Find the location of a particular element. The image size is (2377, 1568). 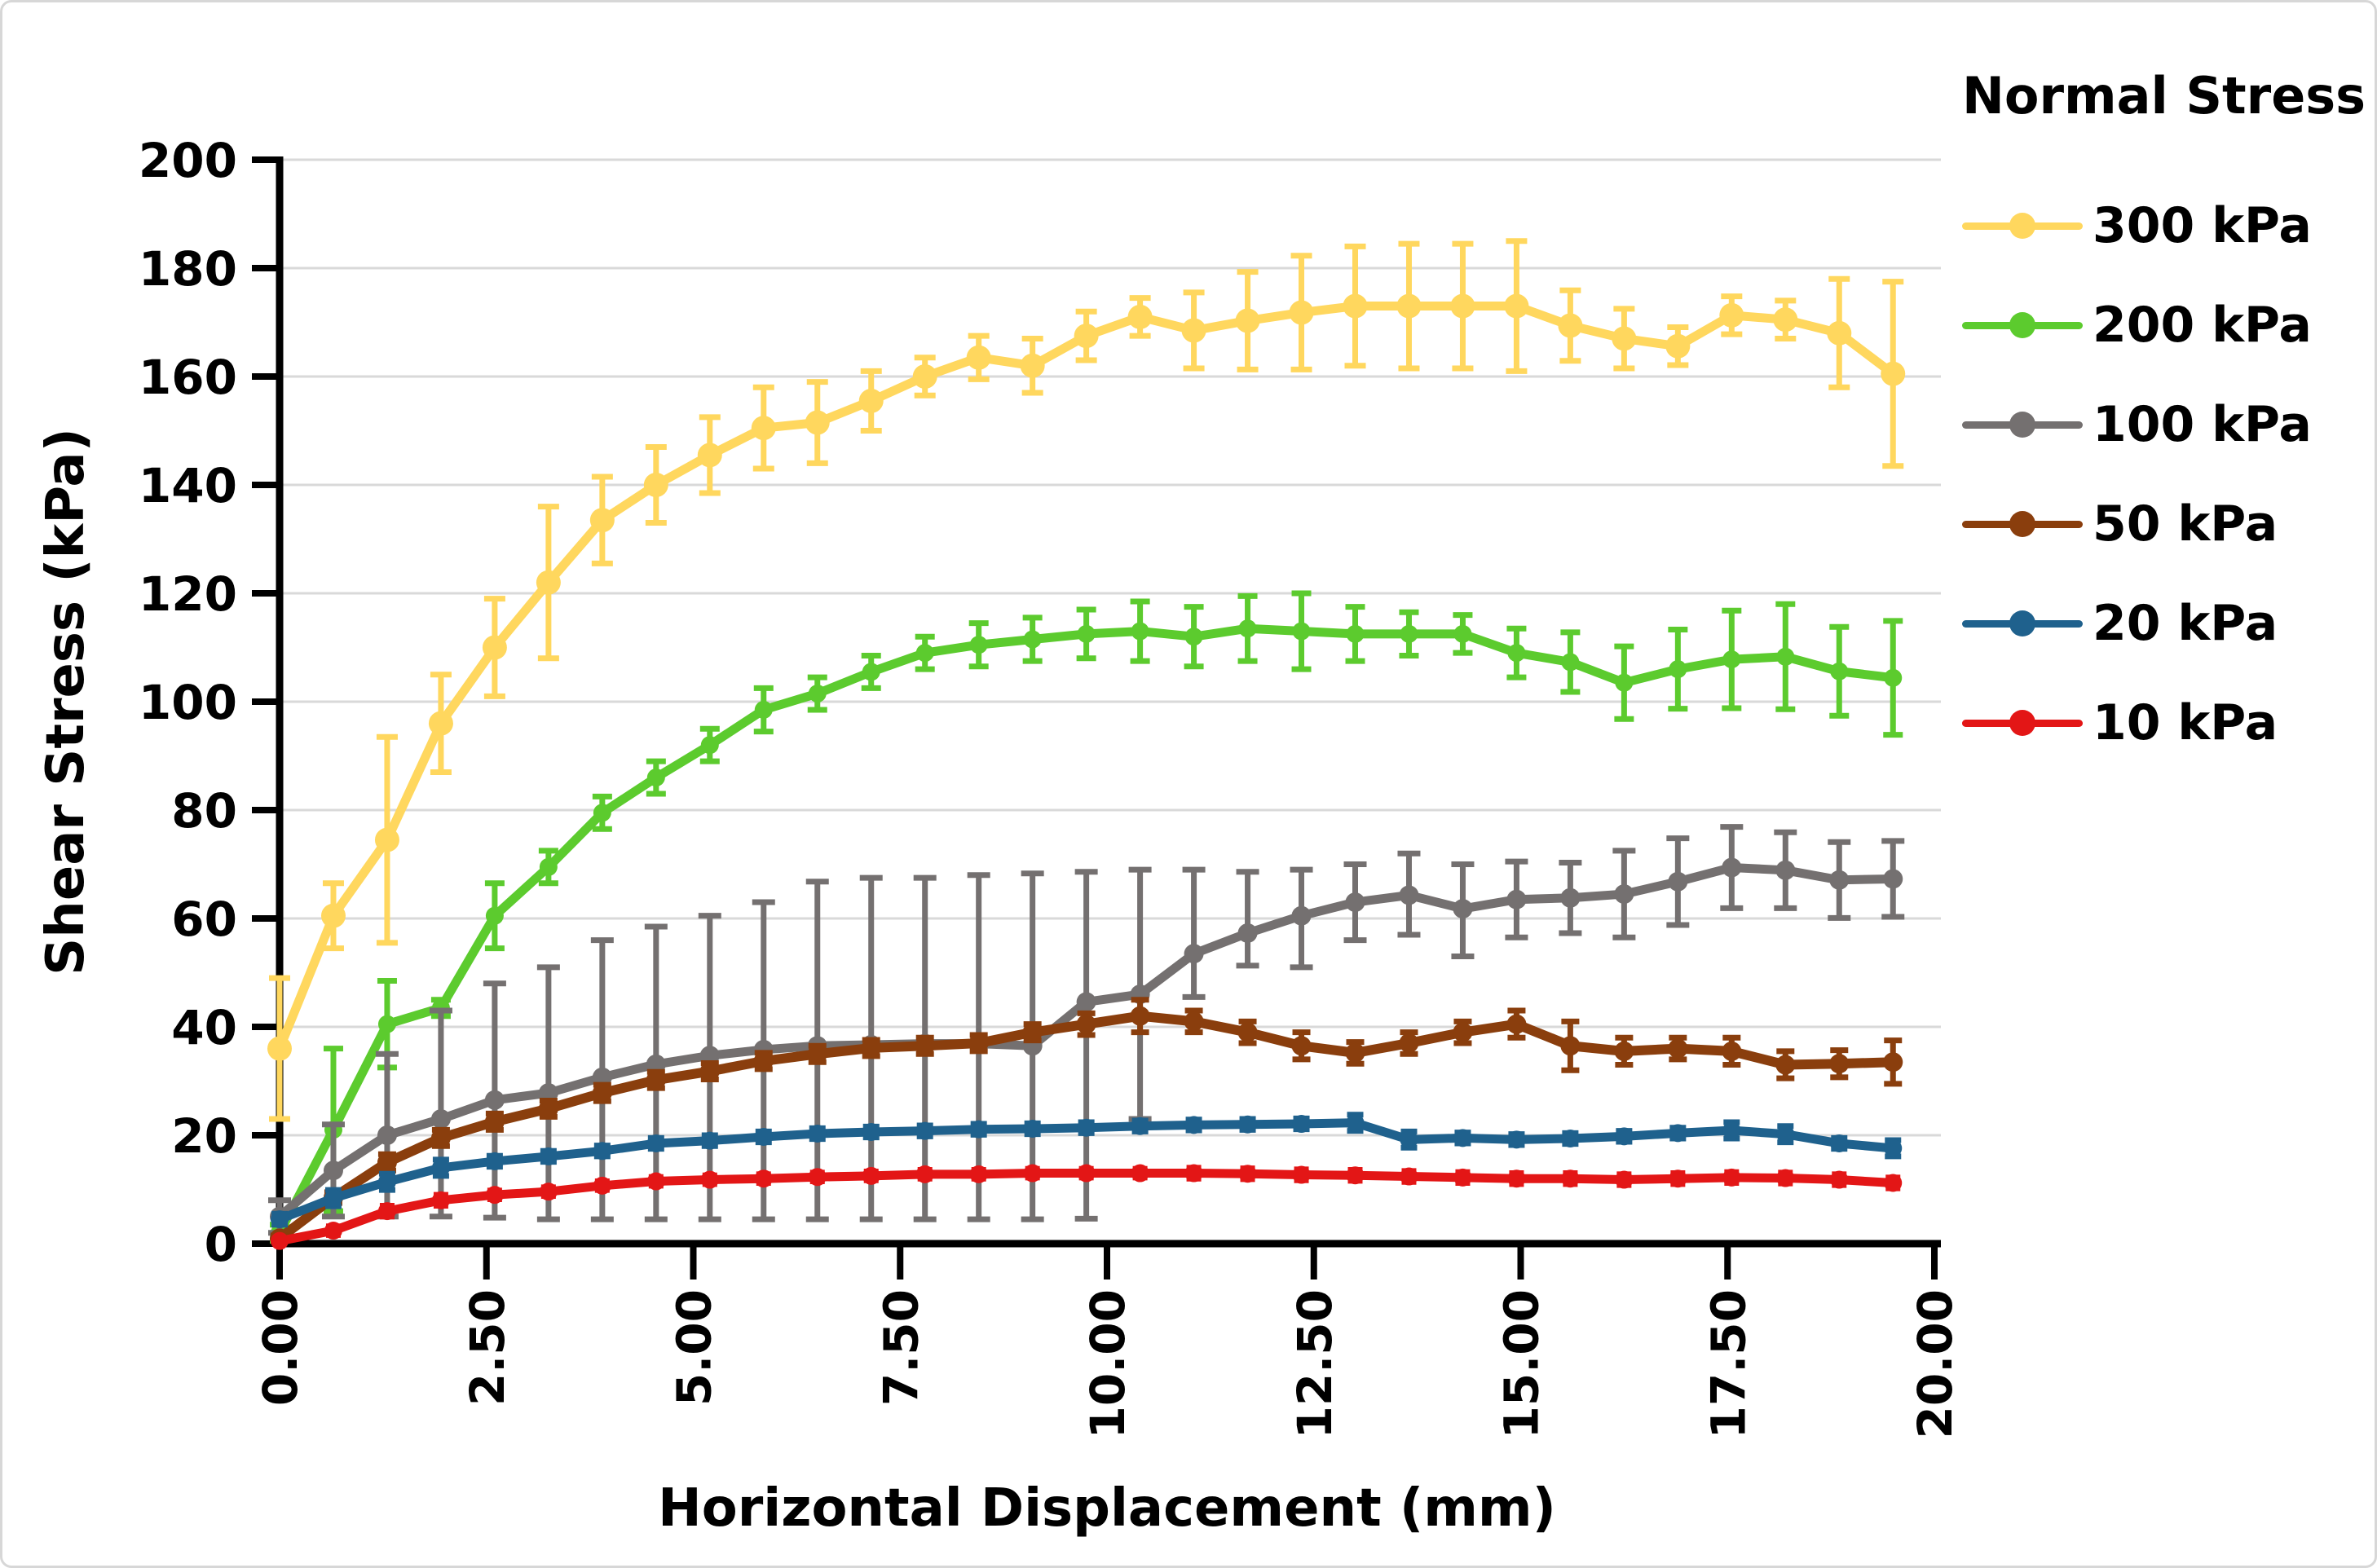

x-tick-label: 15.00 is located at coordinates (1522, 1363).